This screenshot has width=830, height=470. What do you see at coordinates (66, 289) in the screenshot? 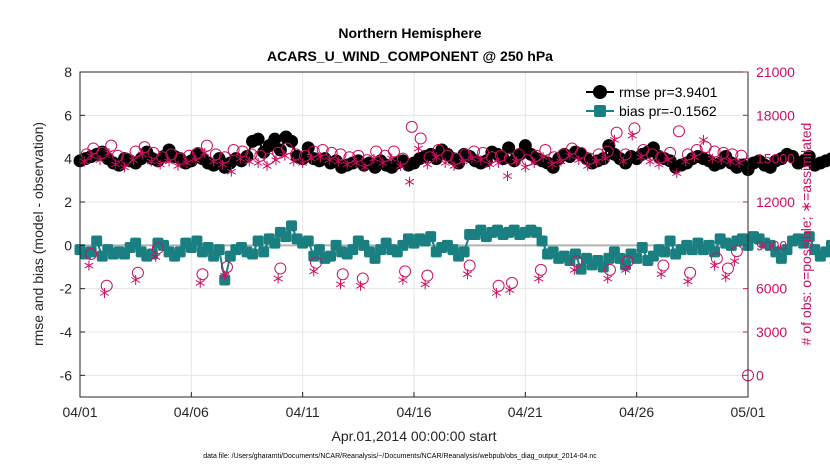
I see `y-left-tick-label: -2` at bounding box center [66, 289].